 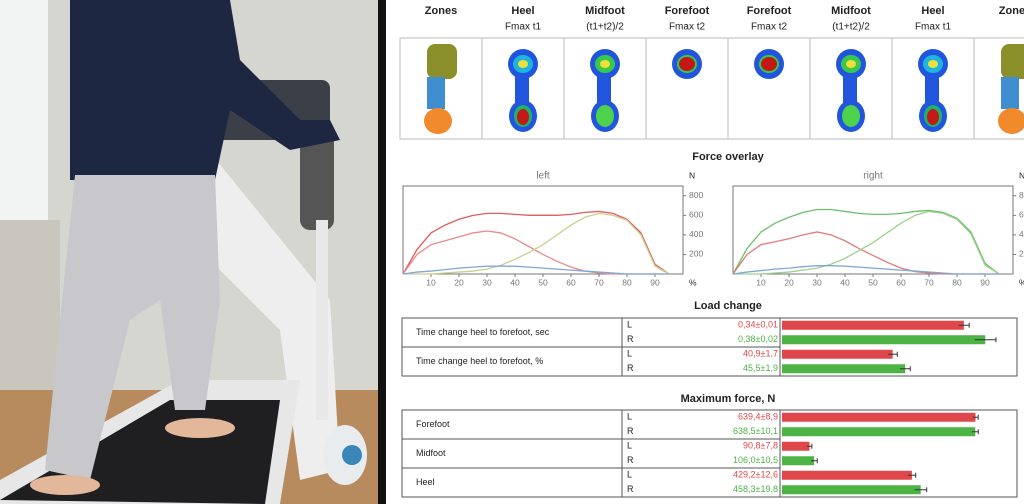 I want to click on zones-panel, so click(x=711, y=88).